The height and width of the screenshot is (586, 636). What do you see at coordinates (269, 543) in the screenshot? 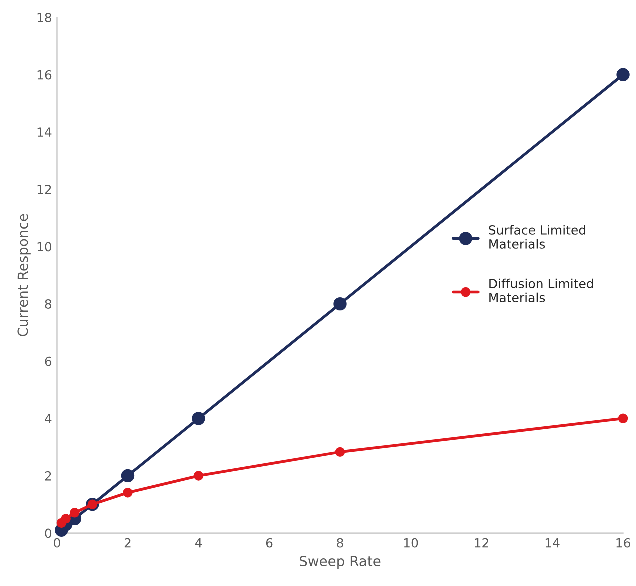
I see `x-tick-label: 6` at bounding box center [269, 543].